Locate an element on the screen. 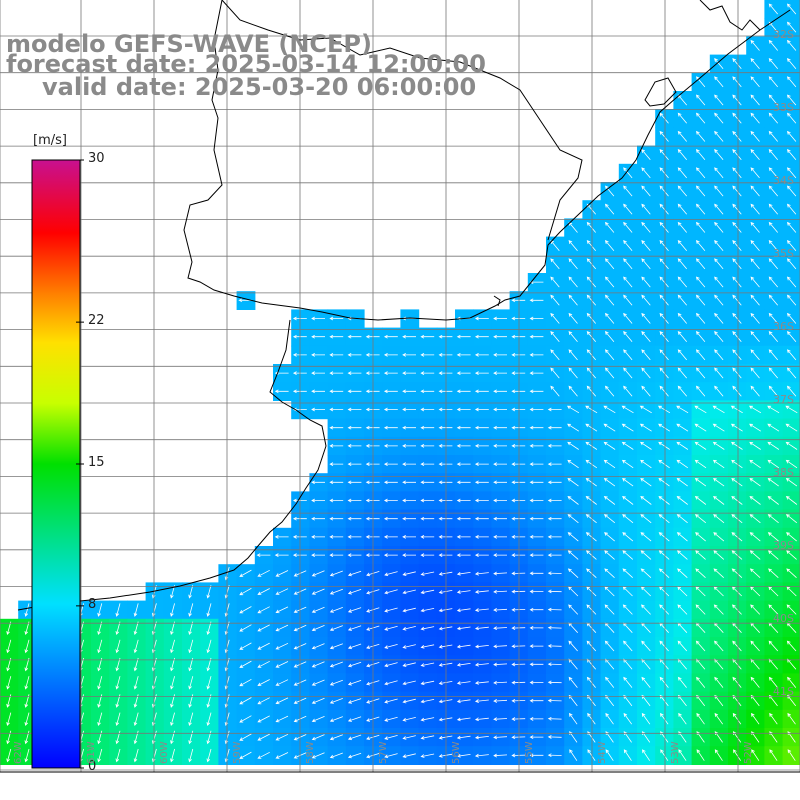 The height and width of the screenshot is (800, 800). latitude-label: 33S is located at coordinates (783, 107).